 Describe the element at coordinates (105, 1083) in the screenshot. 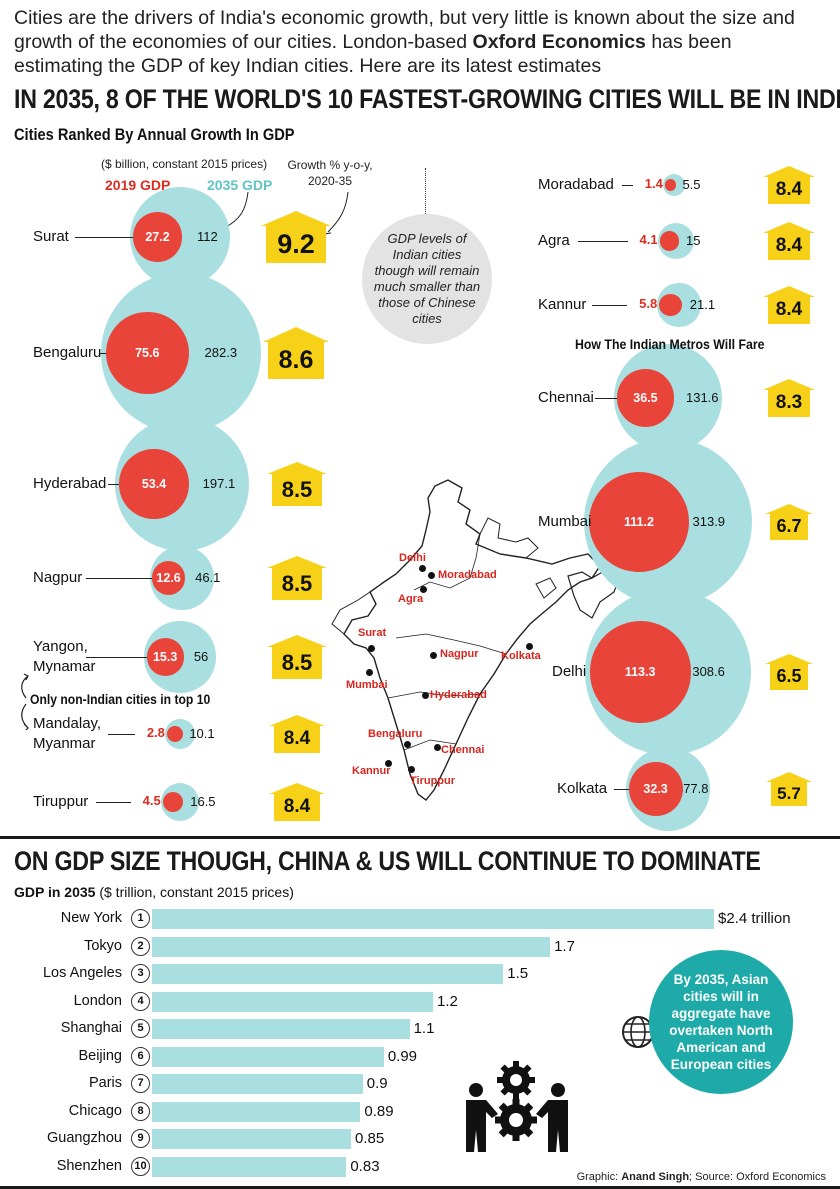

I see `bar-city-paris: Paris` at that location.